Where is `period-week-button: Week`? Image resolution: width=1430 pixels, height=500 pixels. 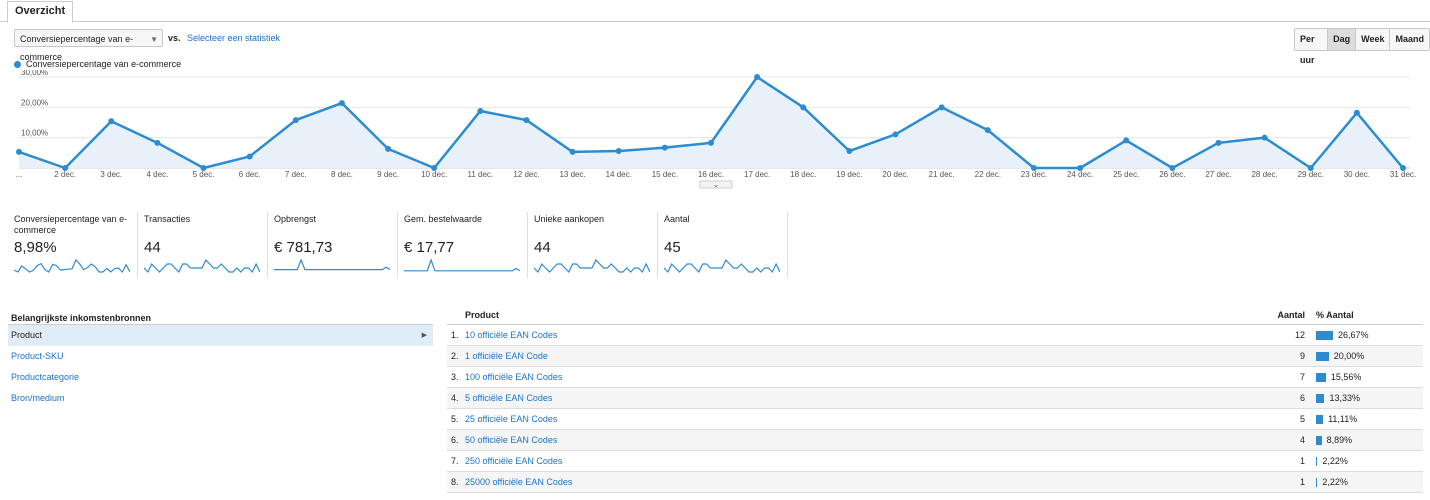
period-week-button: Week is located at coordinates (1373, 39).